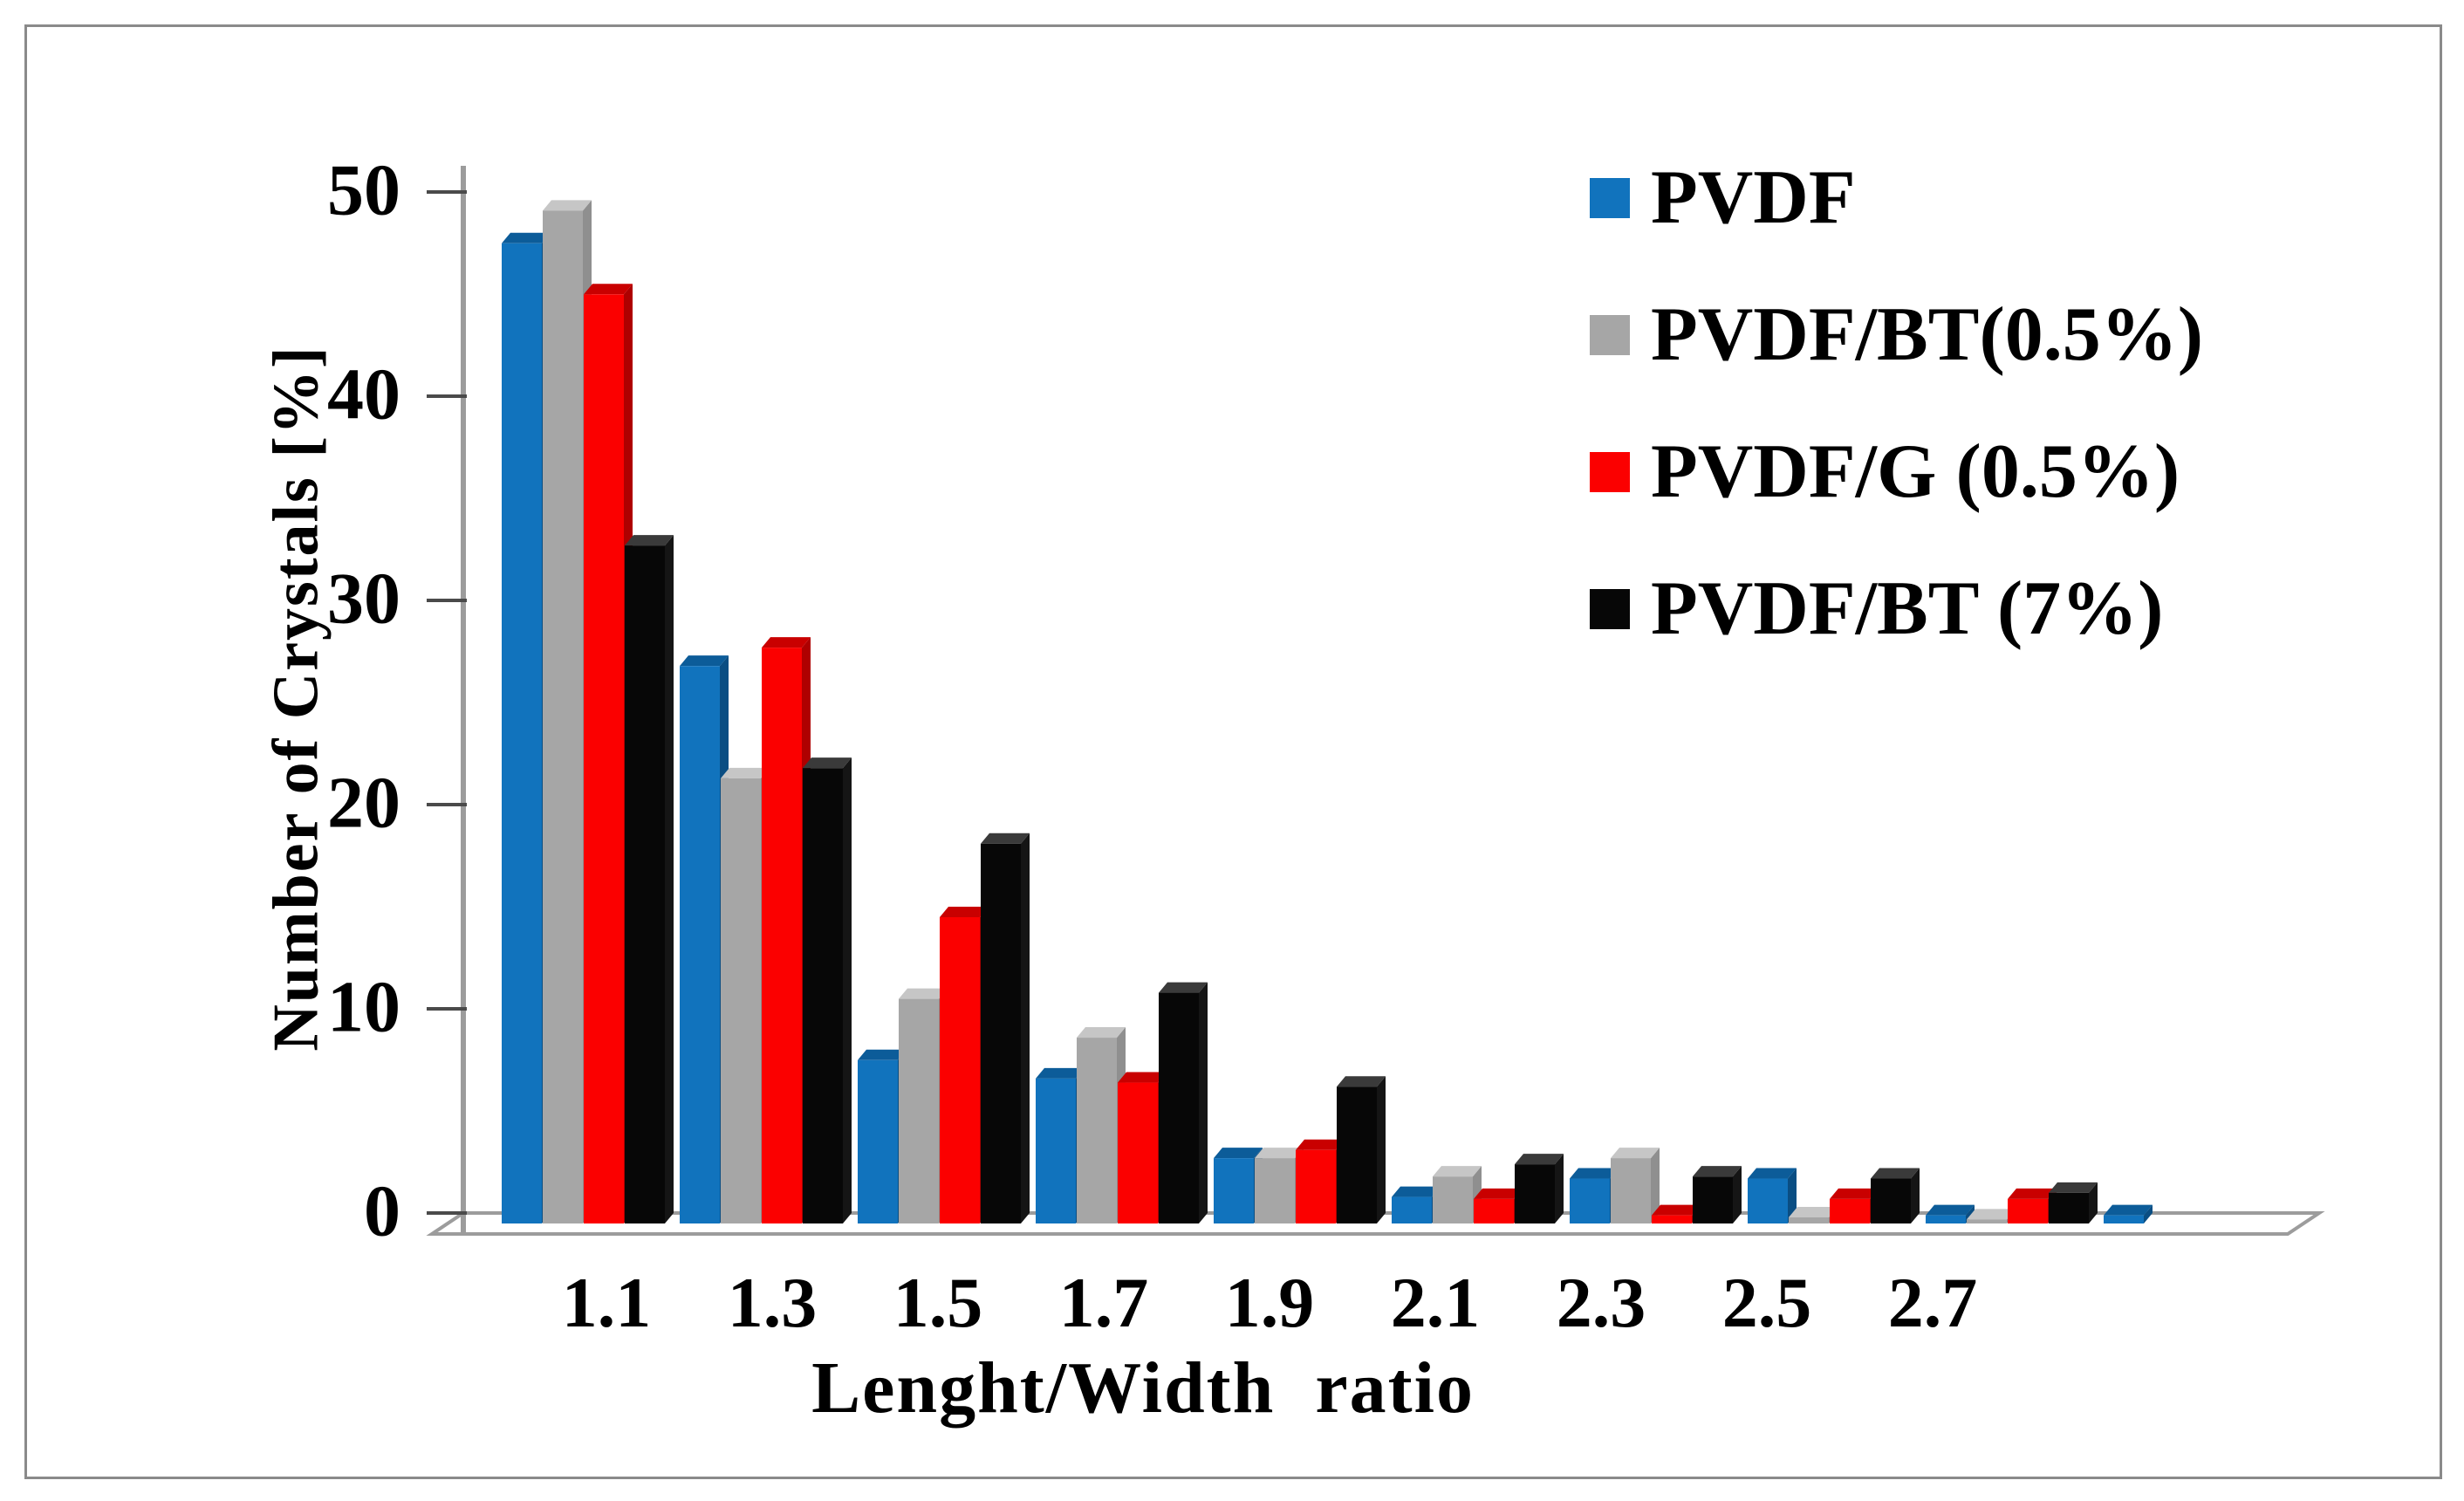  I want to click on bar-PVDF/BT (7%)-1.7, so click(1183, 1102).